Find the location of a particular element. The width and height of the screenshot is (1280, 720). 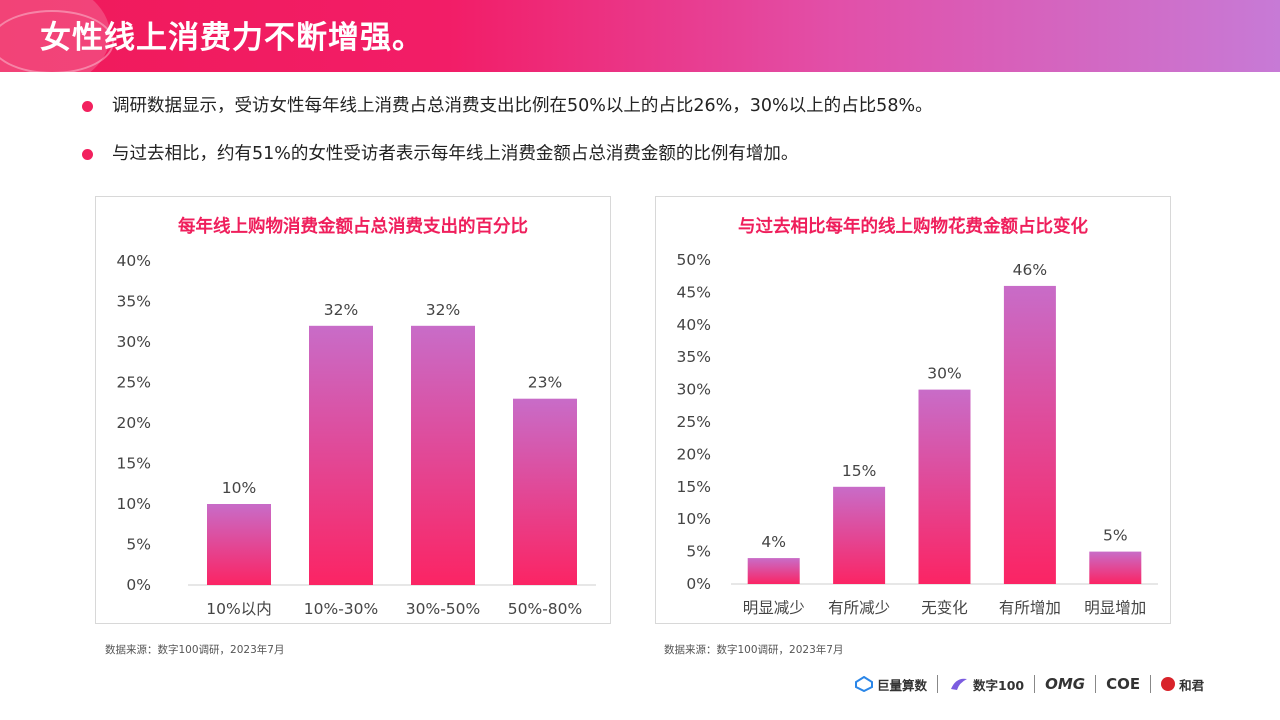

x-tick-label: 有所减少 is located at coordinates (859, 608).